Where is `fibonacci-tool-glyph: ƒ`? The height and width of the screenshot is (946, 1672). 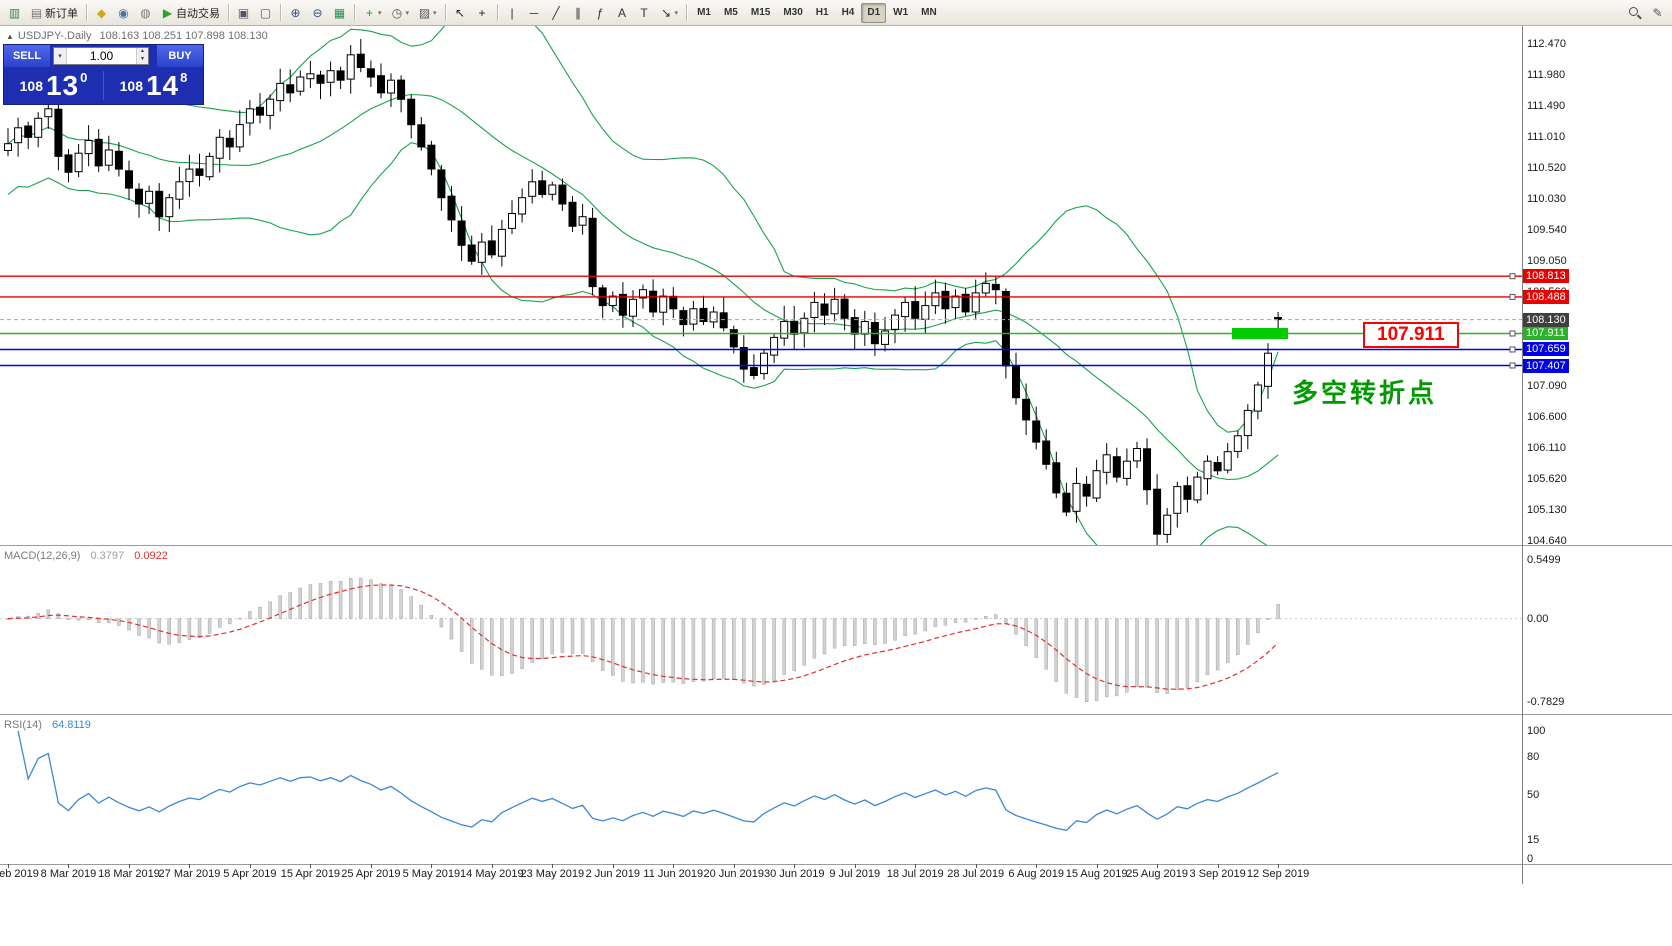
fibonacci-tool-glyph: ƒ is located at coordinates (600, 12).